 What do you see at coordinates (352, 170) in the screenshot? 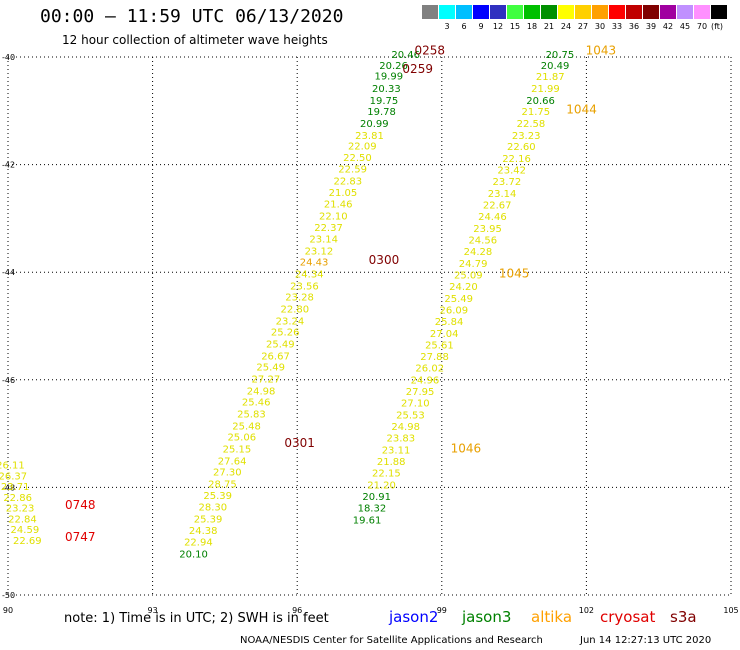
I see `wave-height-label: 22.59` at bounding box center [352, 170].